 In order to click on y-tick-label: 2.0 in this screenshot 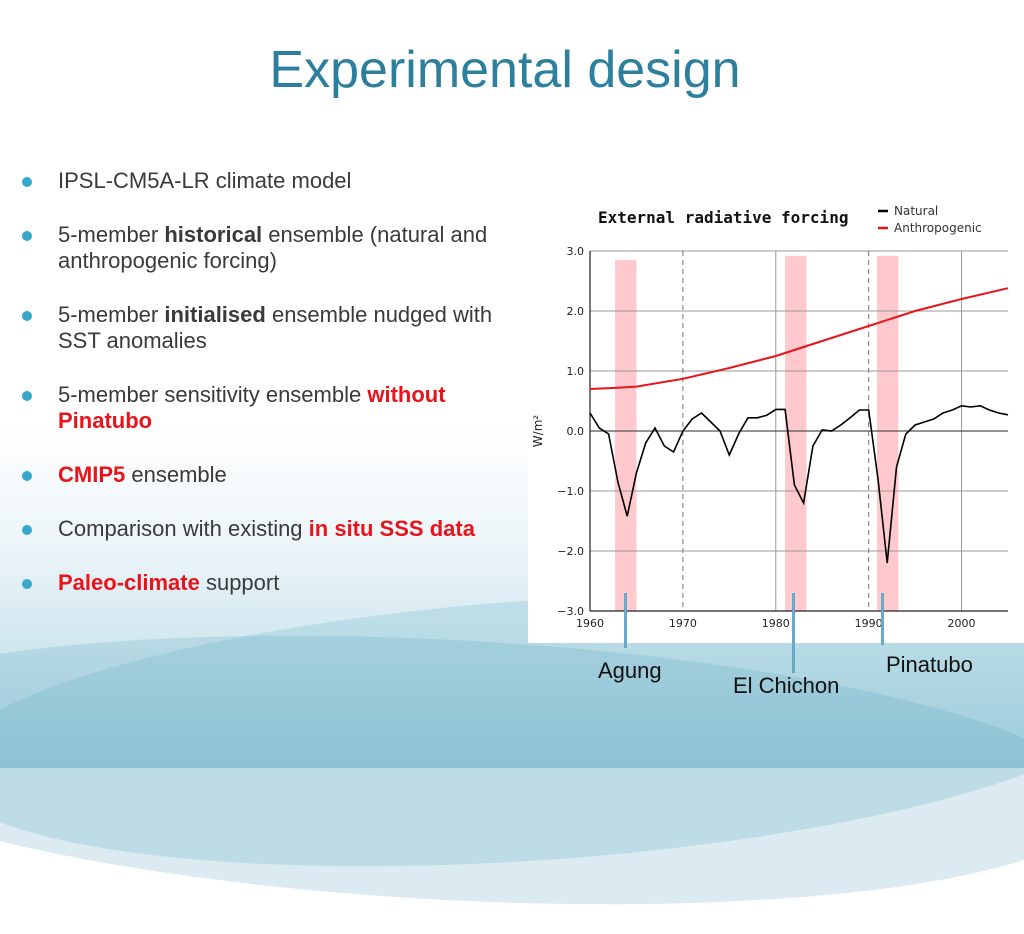, I will do `click(576, 311)`.